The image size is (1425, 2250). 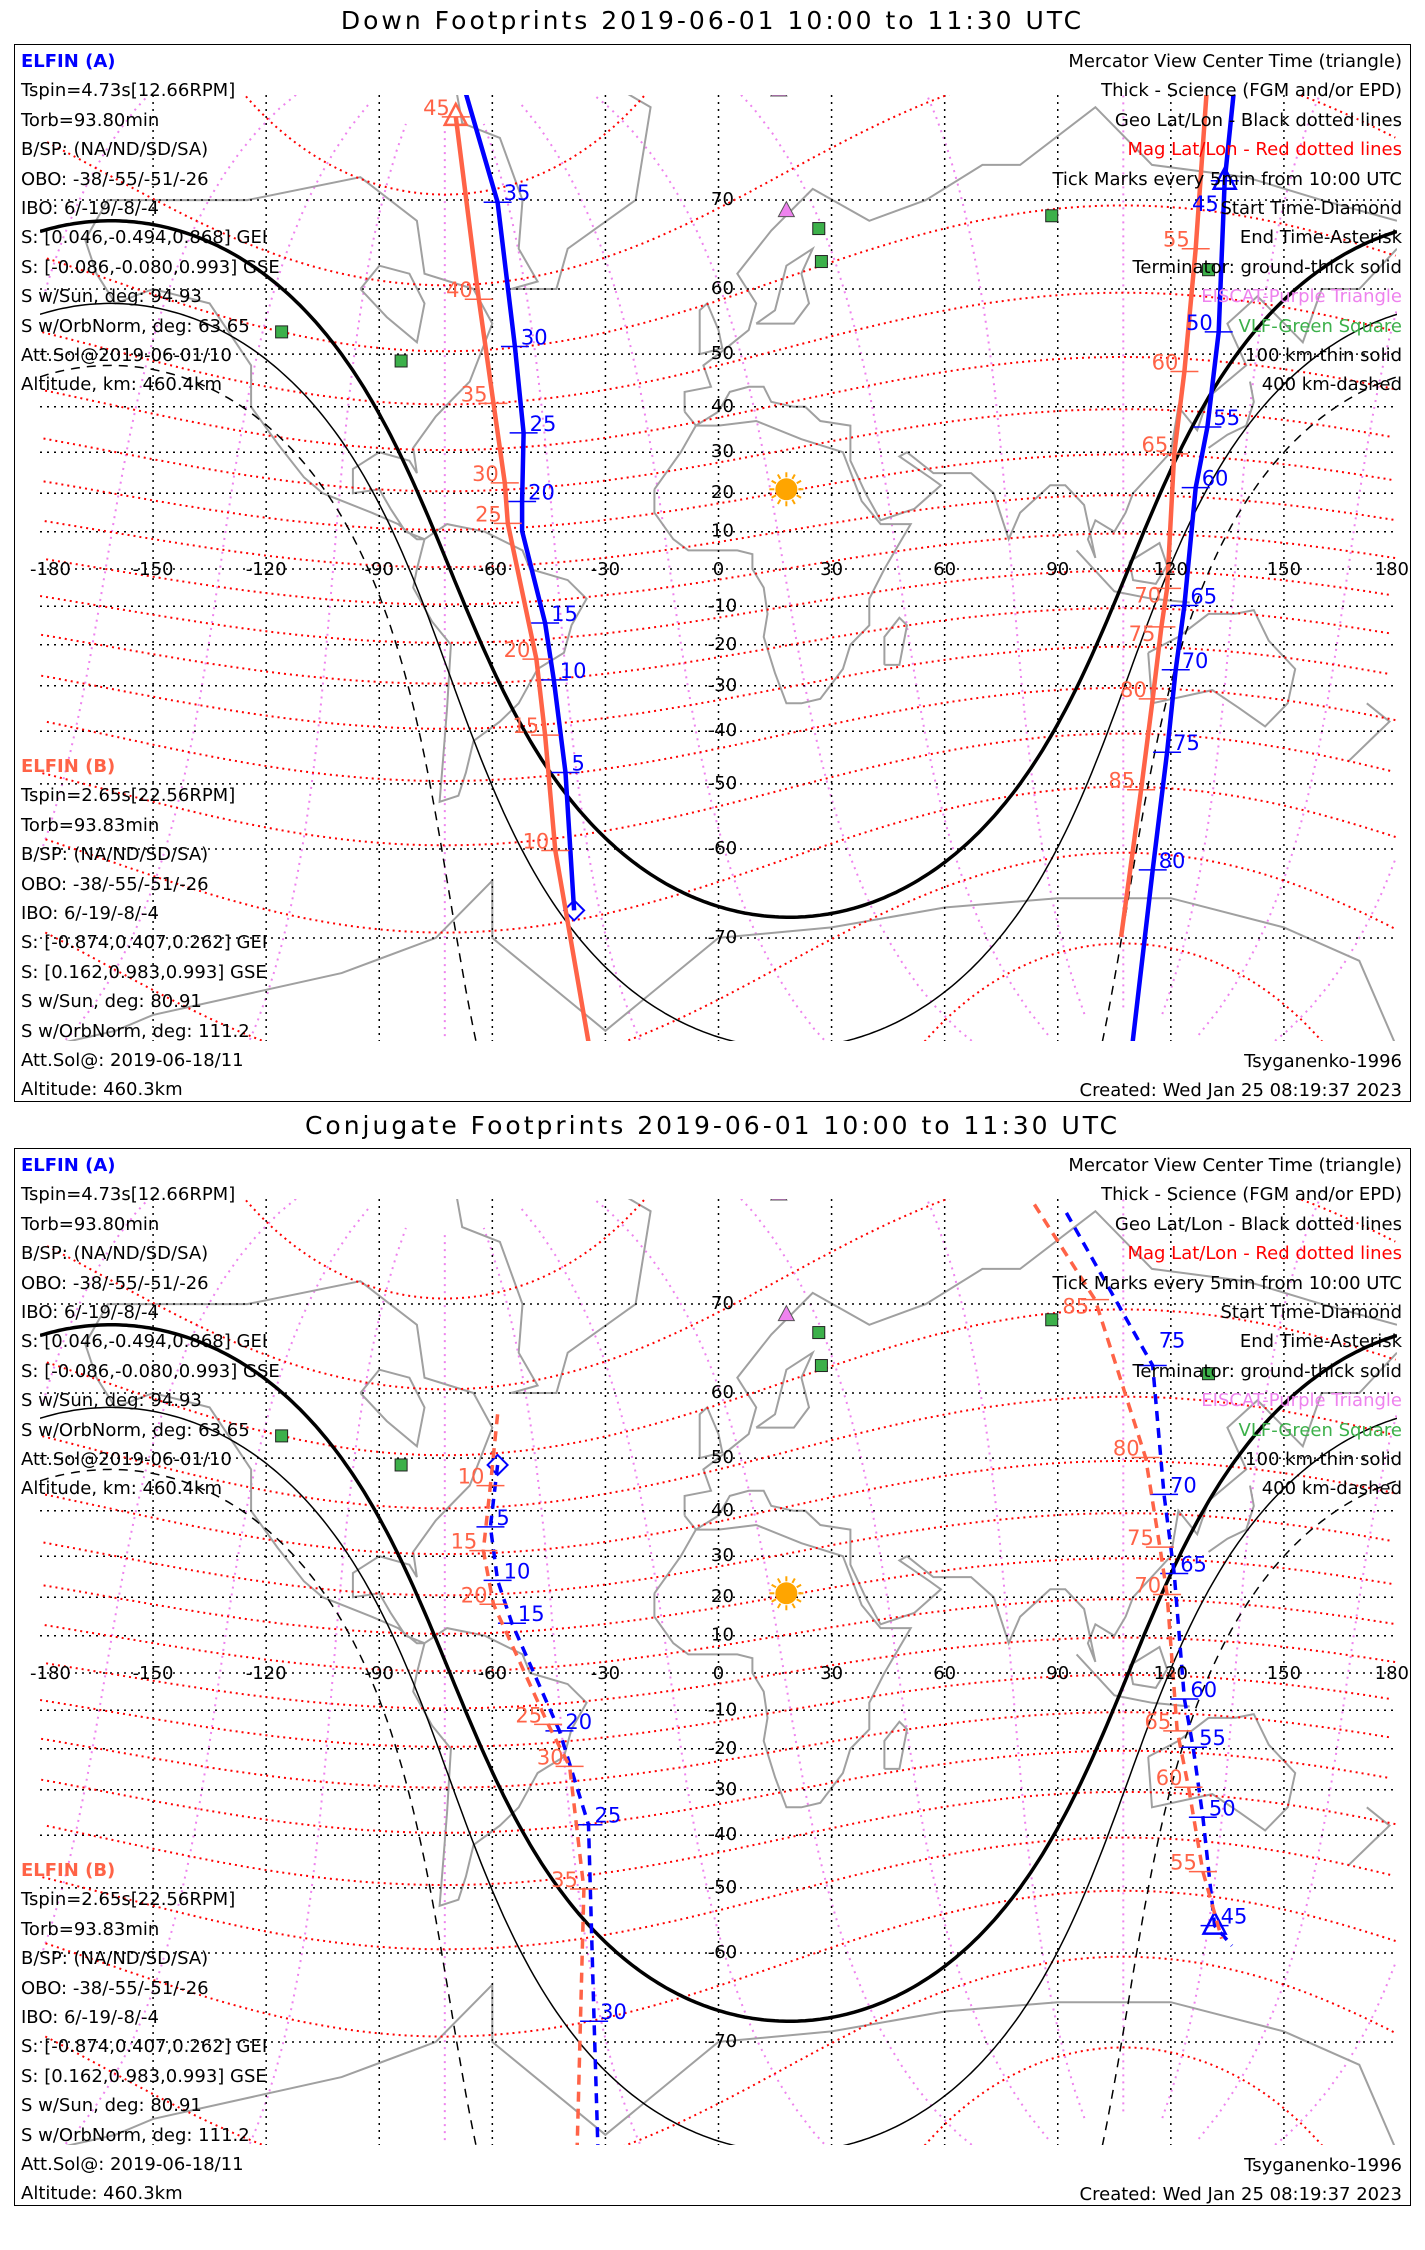 I want to click on lon-tick-label: 60, so click(x=944, y=569).